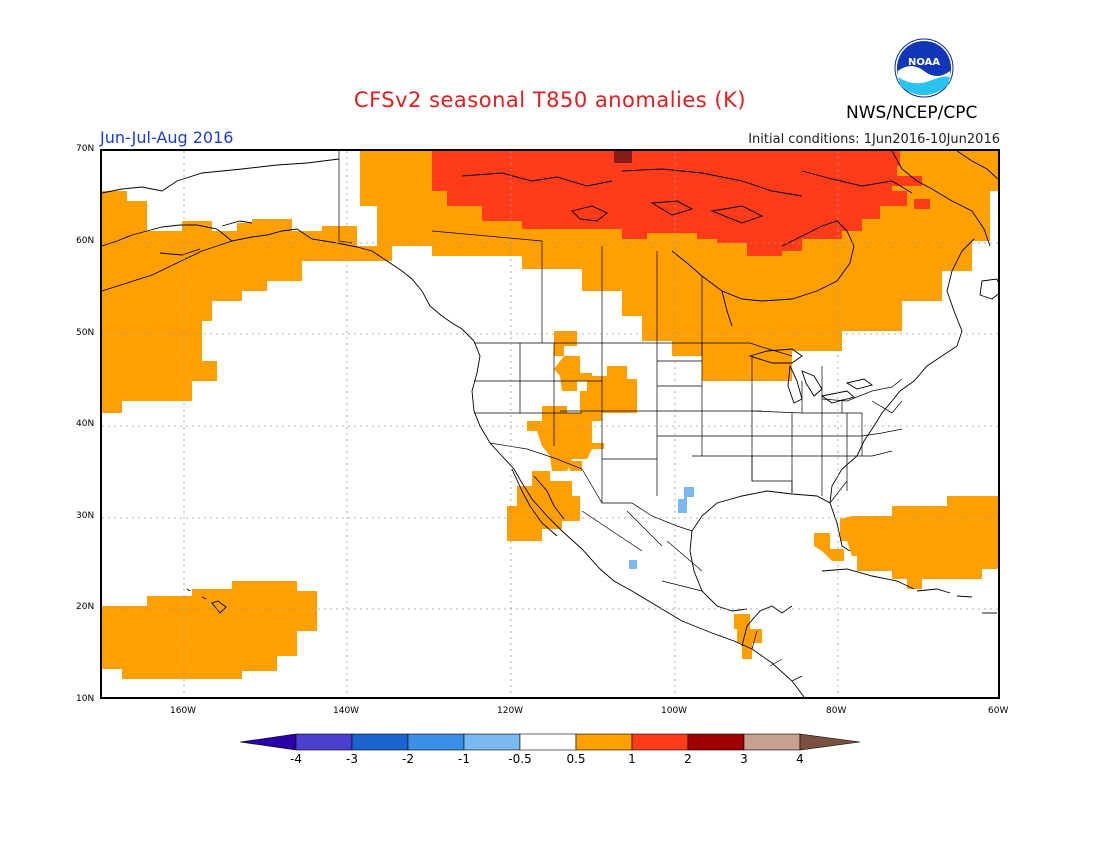  Describe the element at coordinates (623, 157) in the screenshot. I see `extreme-warm-spot` at that location.